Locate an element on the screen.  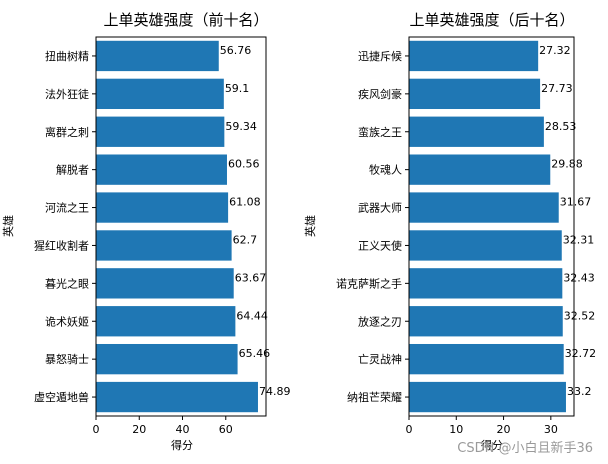
chart-left-xtick-label: 40 is located at coordinates (183, 429).